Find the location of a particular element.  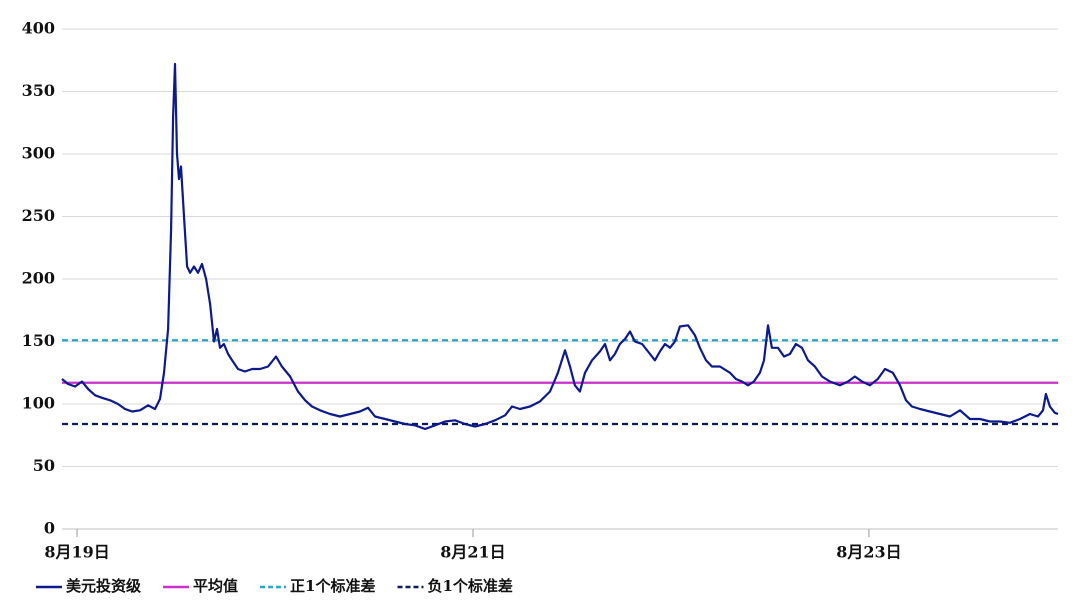

legend-label: 正1个标准差 is located at coordinates (332, 586).